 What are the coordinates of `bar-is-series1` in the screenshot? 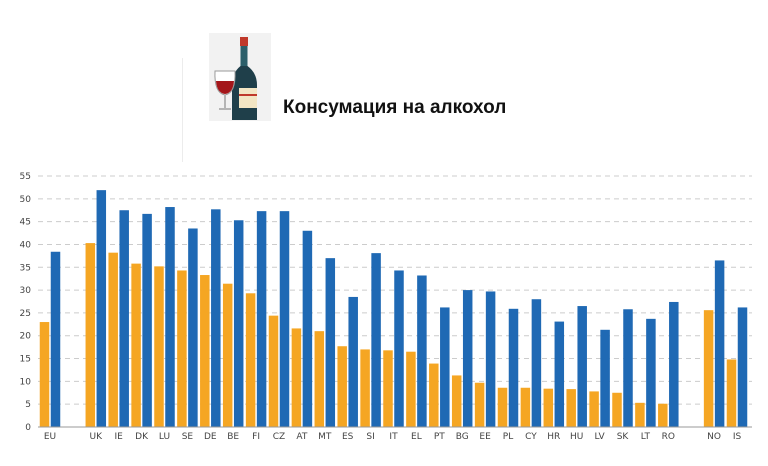 It's located at (731, 393).